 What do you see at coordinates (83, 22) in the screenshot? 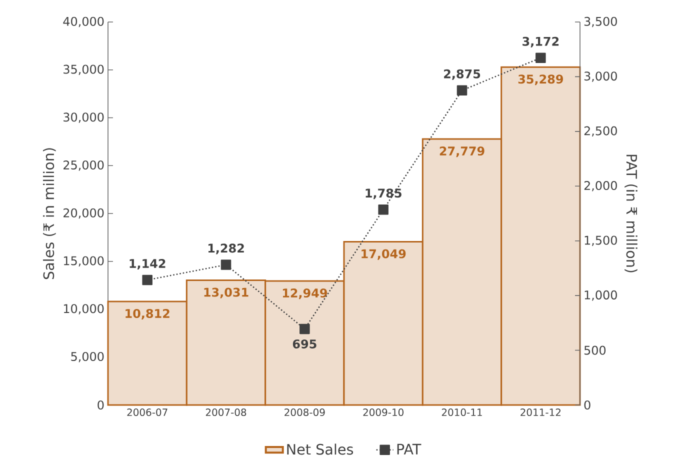
I see `y-tick-label: 40,000` at bounding box center [83, 22].